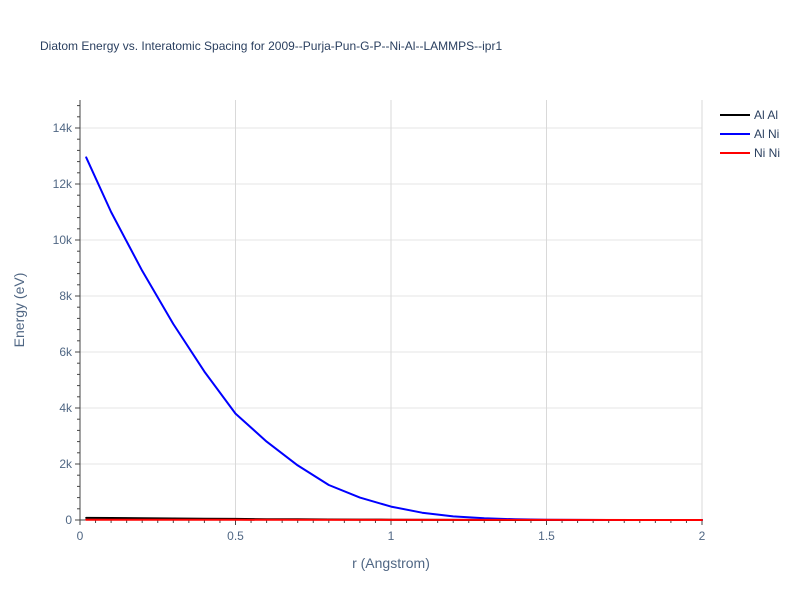 This screenshot has width=800, height=605. What do you see at coordinates (767, 153) in the screenshot?
I see `legend-label: Ni Ni` at bounding box center [767, 153].